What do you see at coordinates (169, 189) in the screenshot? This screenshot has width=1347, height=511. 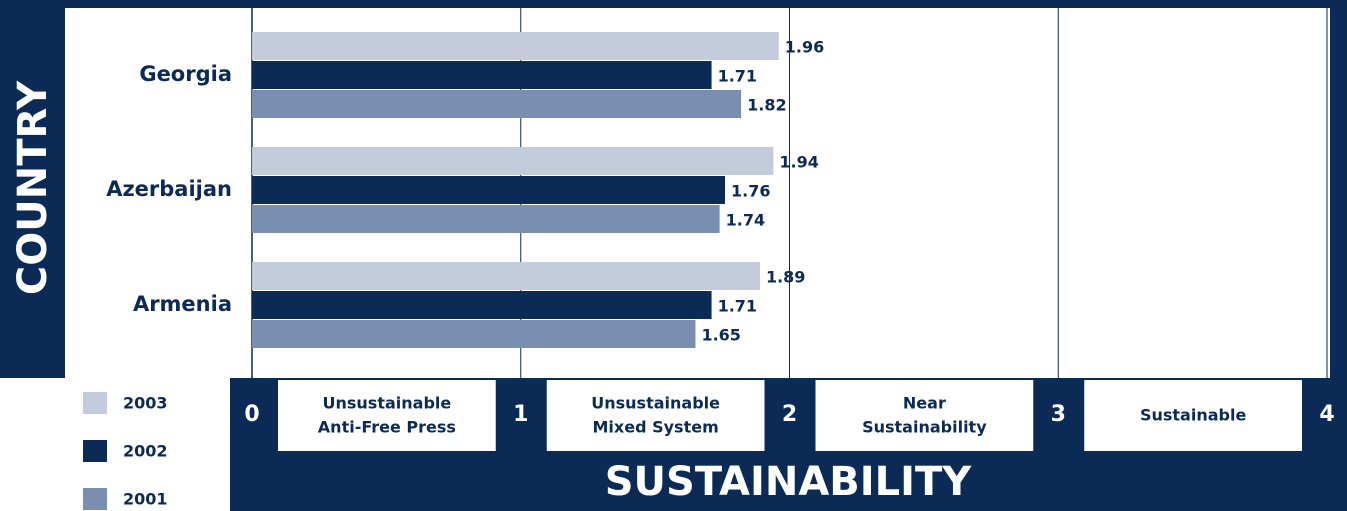 I see `category-label: Azerbaijan` at bounding box center [169, 189].